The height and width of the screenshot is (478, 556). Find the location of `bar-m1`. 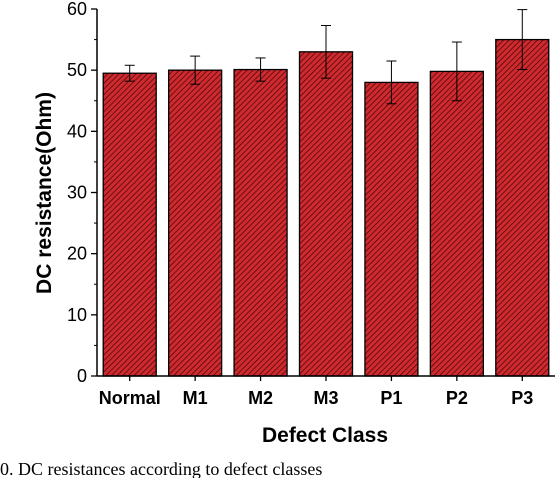

bar-m1 is located at coordinates (195, 223).